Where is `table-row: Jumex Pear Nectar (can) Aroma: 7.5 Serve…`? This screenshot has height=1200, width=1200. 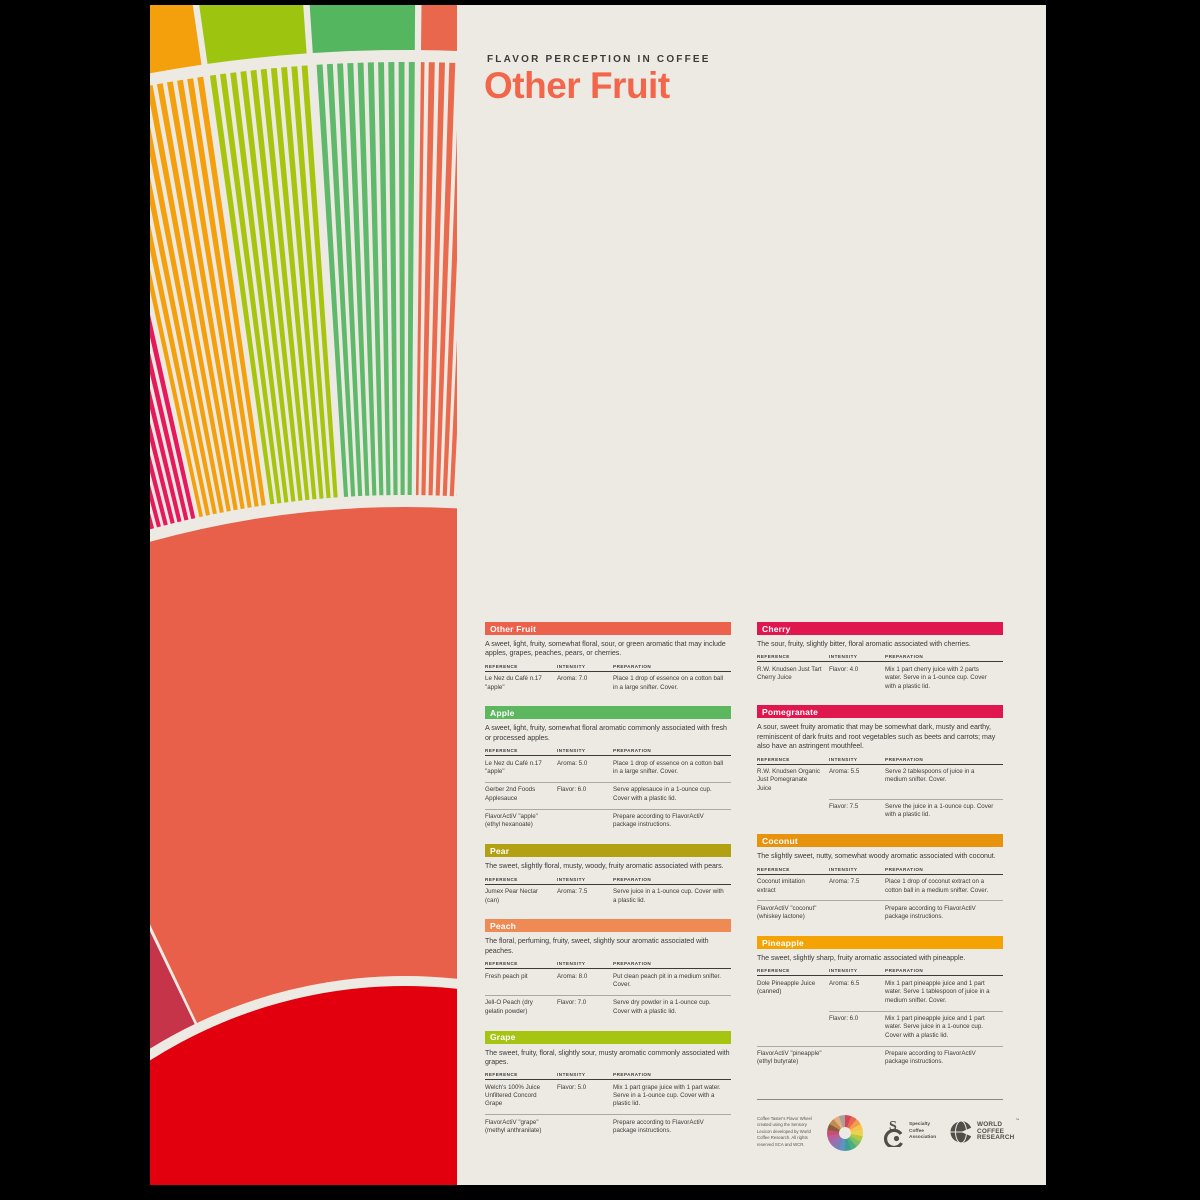 table-row: Jumex Pear Nectar (can) Aroma: 7.5 Serve… is located at coordinates (608, 898).